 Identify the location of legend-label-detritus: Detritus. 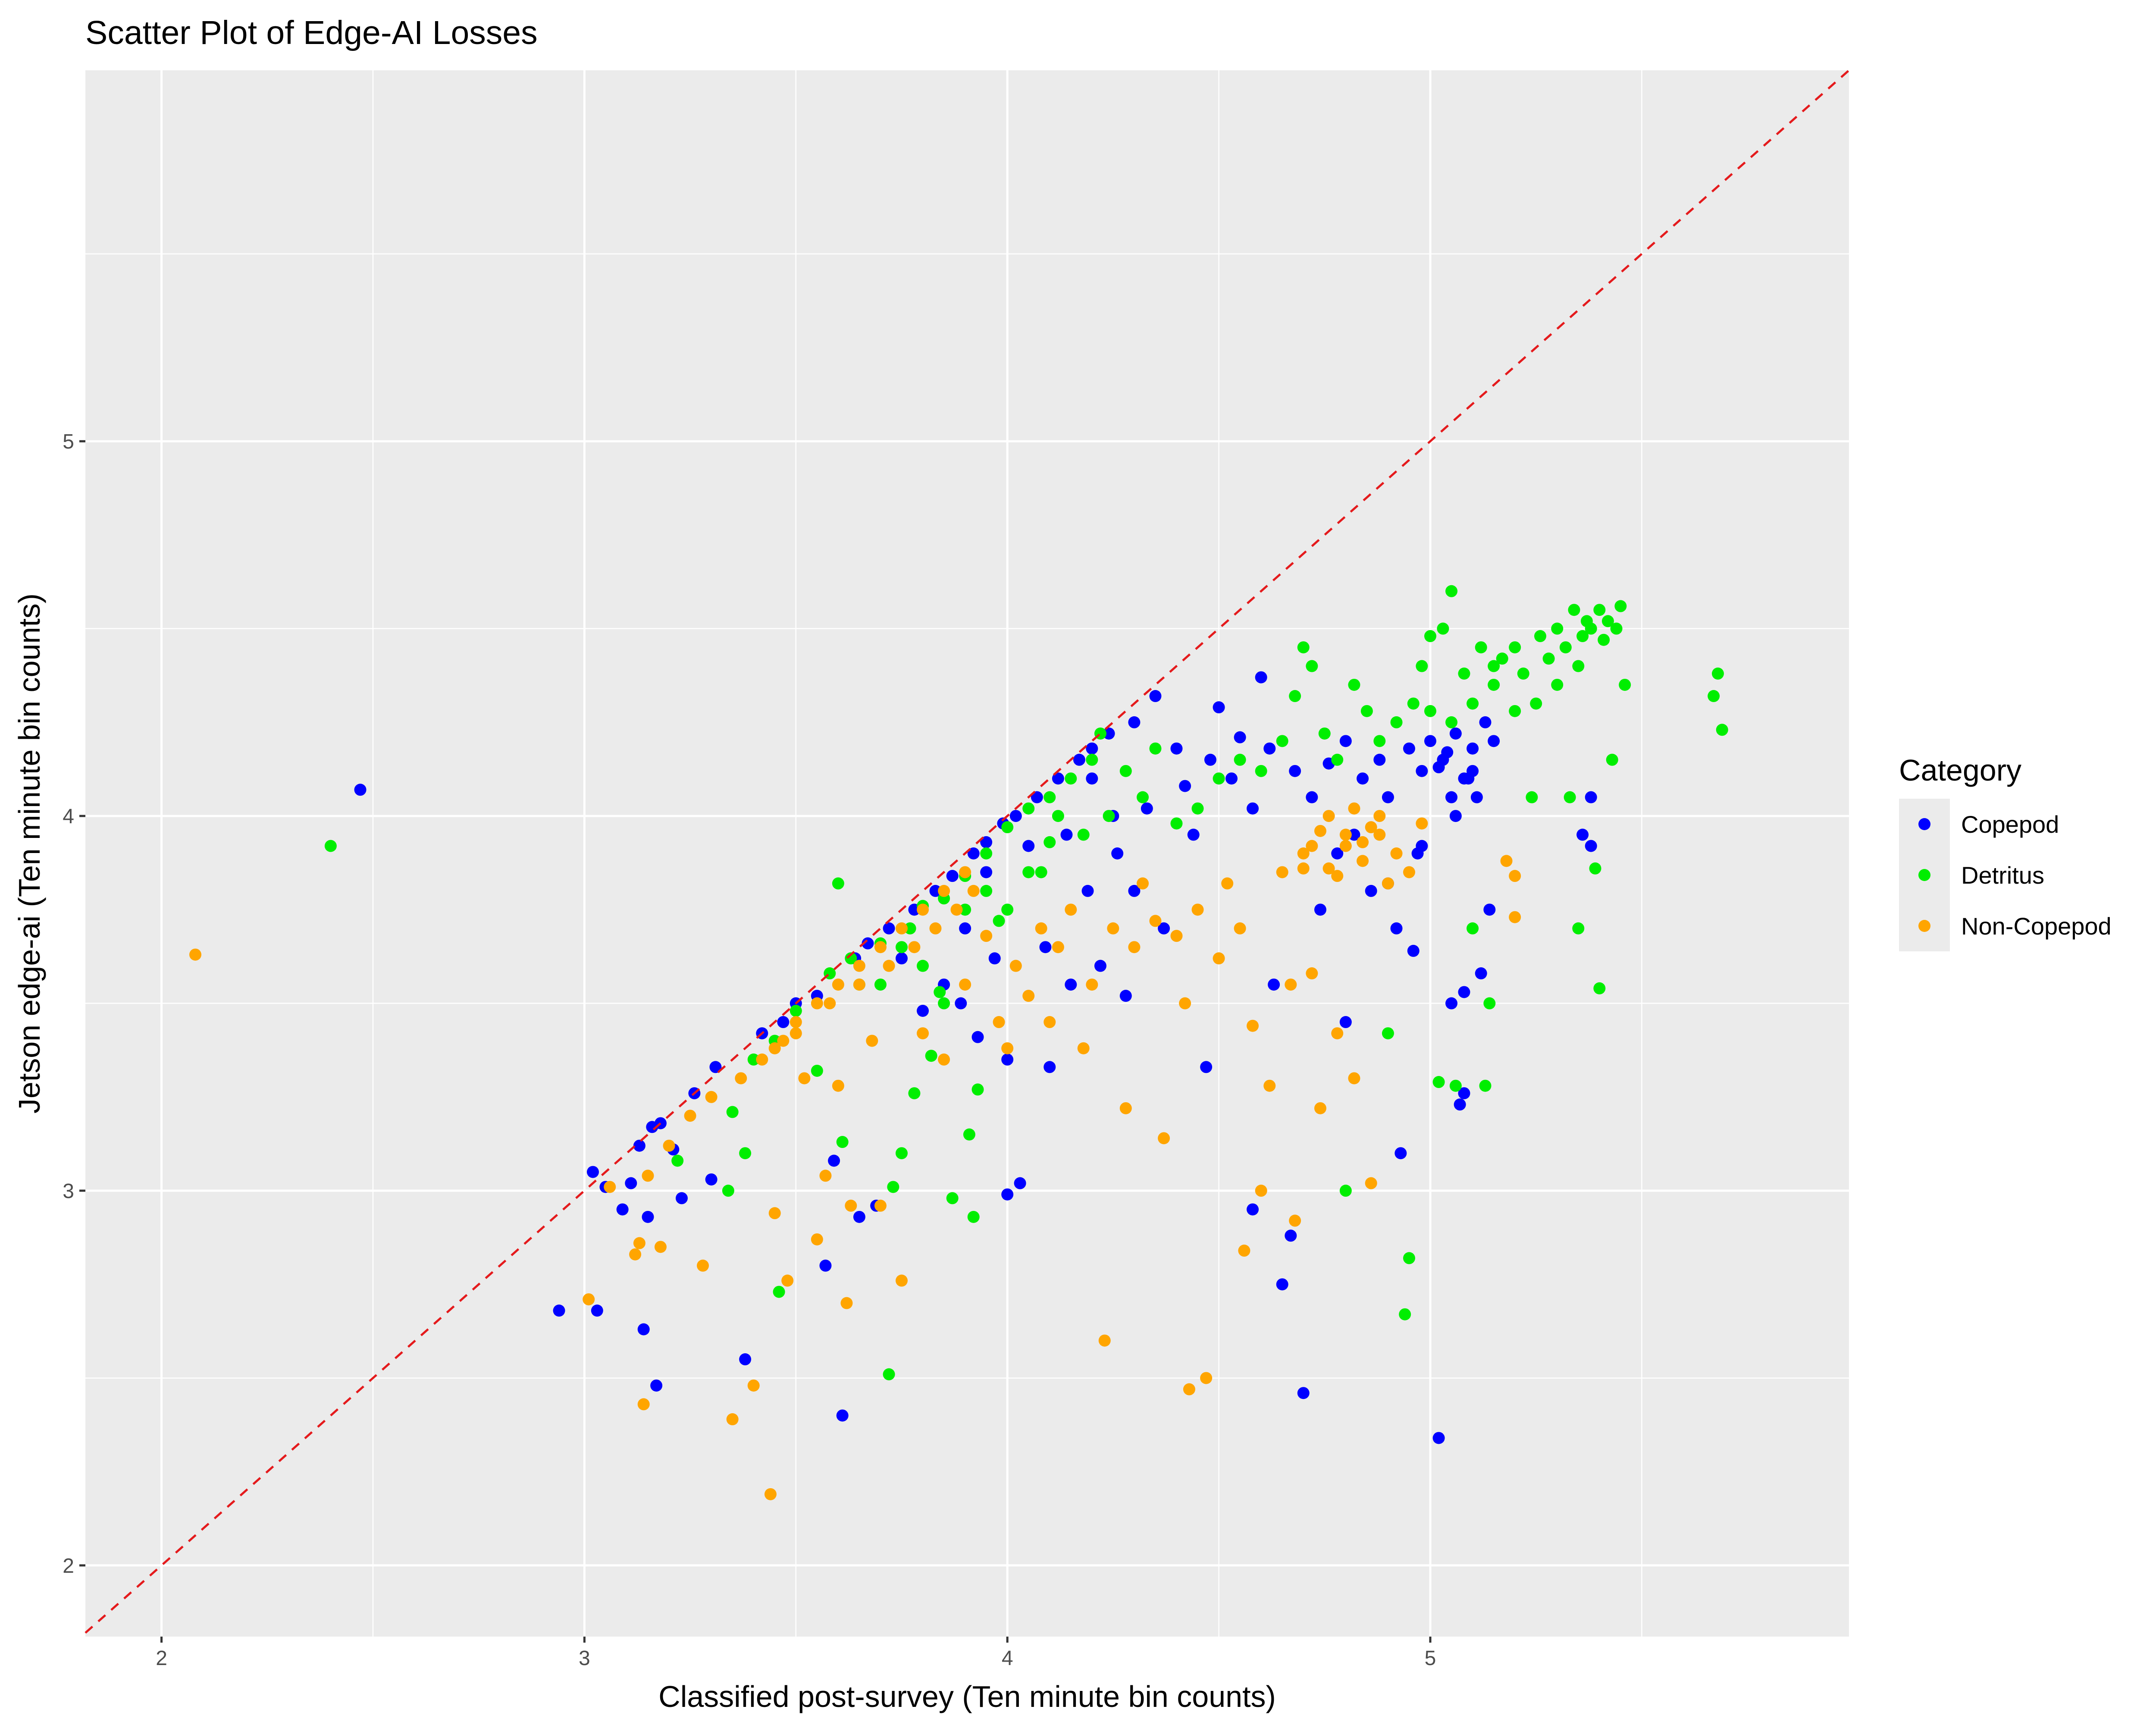
(2002, 876).